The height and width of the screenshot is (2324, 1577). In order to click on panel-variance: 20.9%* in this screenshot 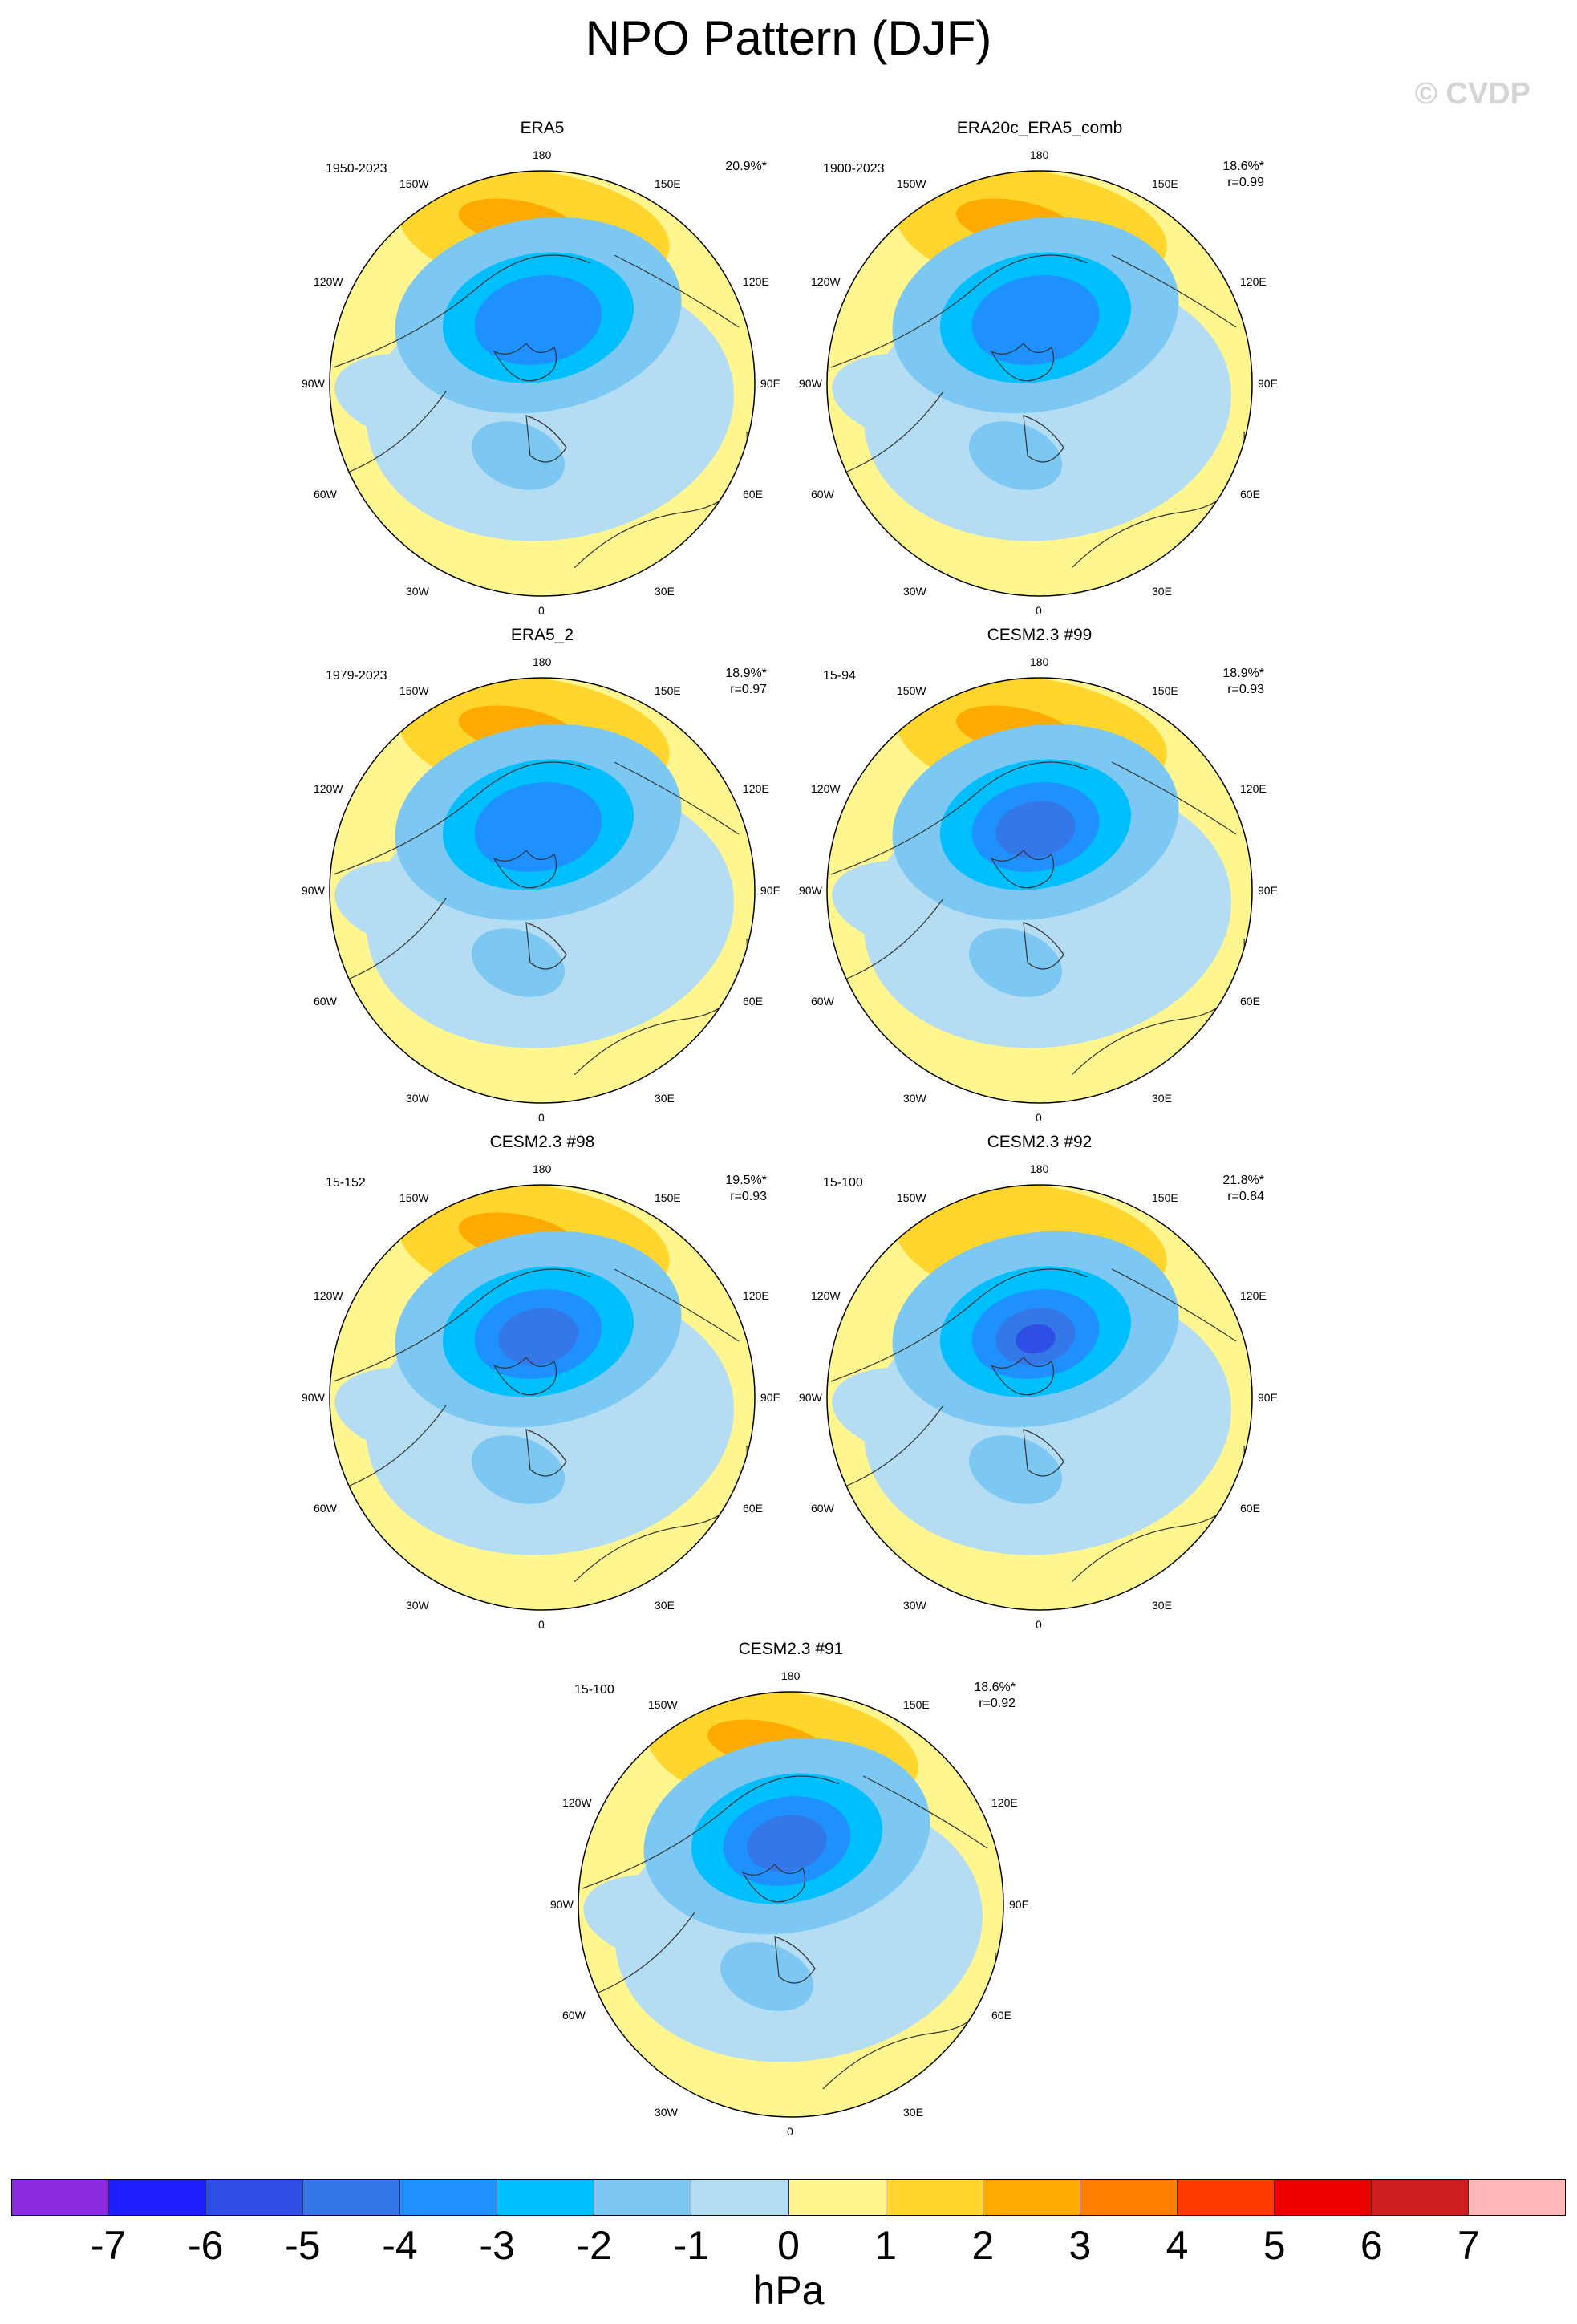, I will do `click(746, 166)`.